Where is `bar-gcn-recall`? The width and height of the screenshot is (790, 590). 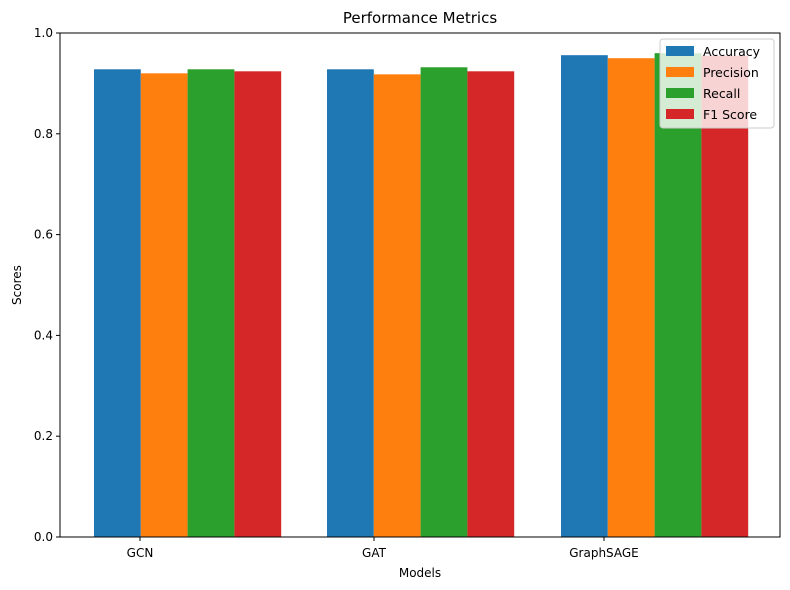 bar-gcn-recall is located at coordinates (211, 303).